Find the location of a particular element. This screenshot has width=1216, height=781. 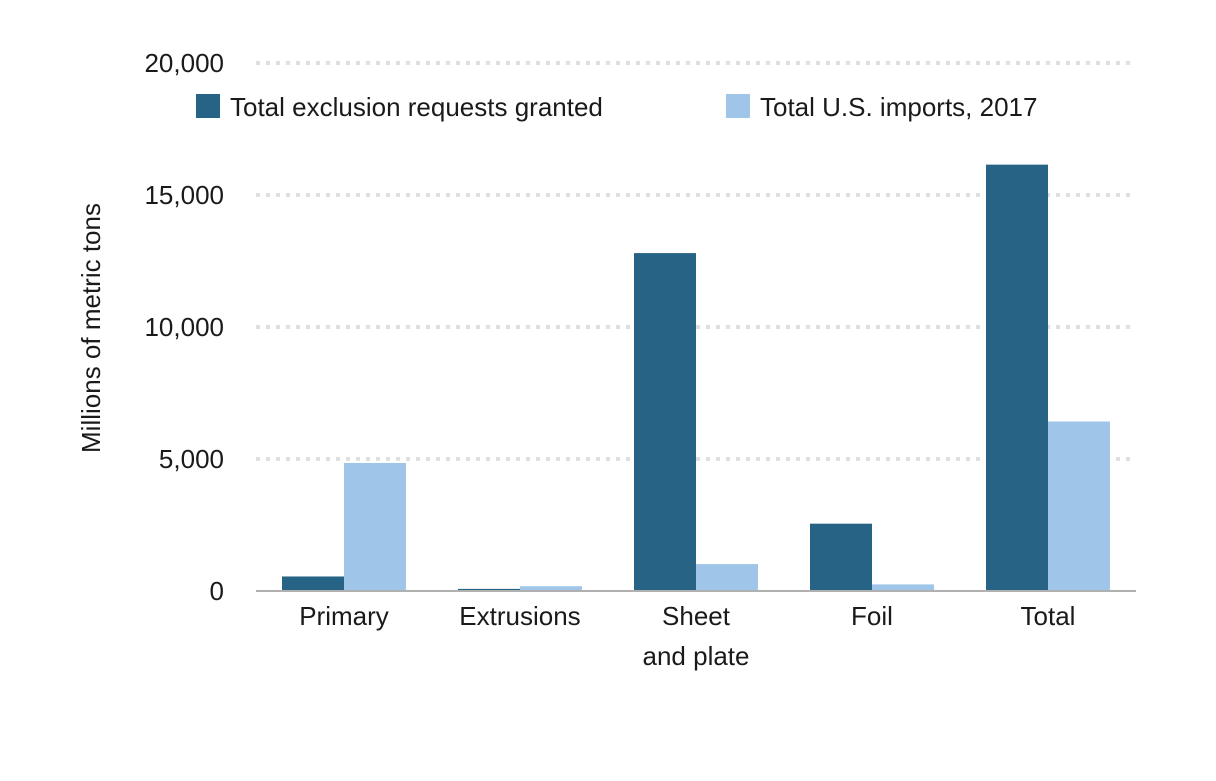

legend-label: Total U.S. imports, 2017 is located at coordinates (898, 107).